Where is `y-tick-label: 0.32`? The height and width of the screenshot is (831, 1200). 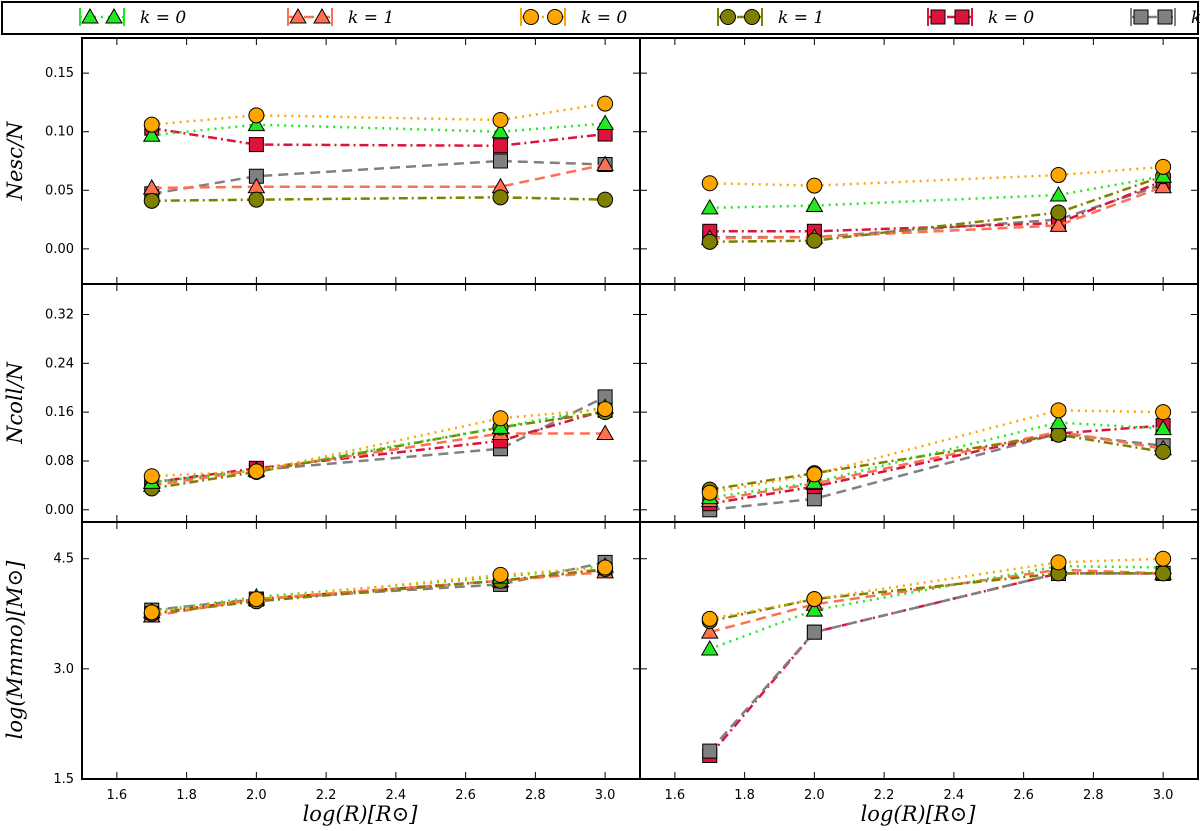 y-tick-label: 0.32 is located at coordinates (59, 315).